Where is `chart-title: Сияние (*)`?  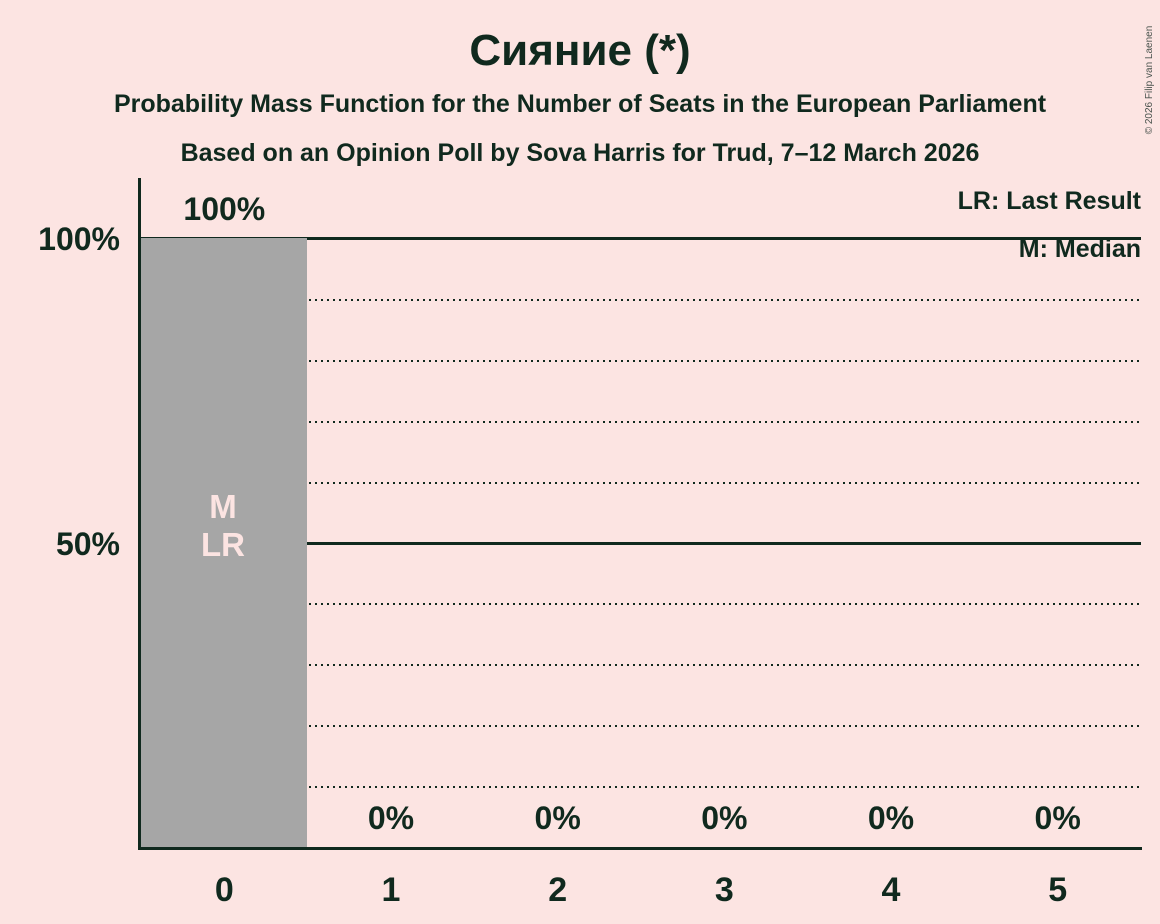 chart-title: Сияние (*) is located at coordinates (580, 50).